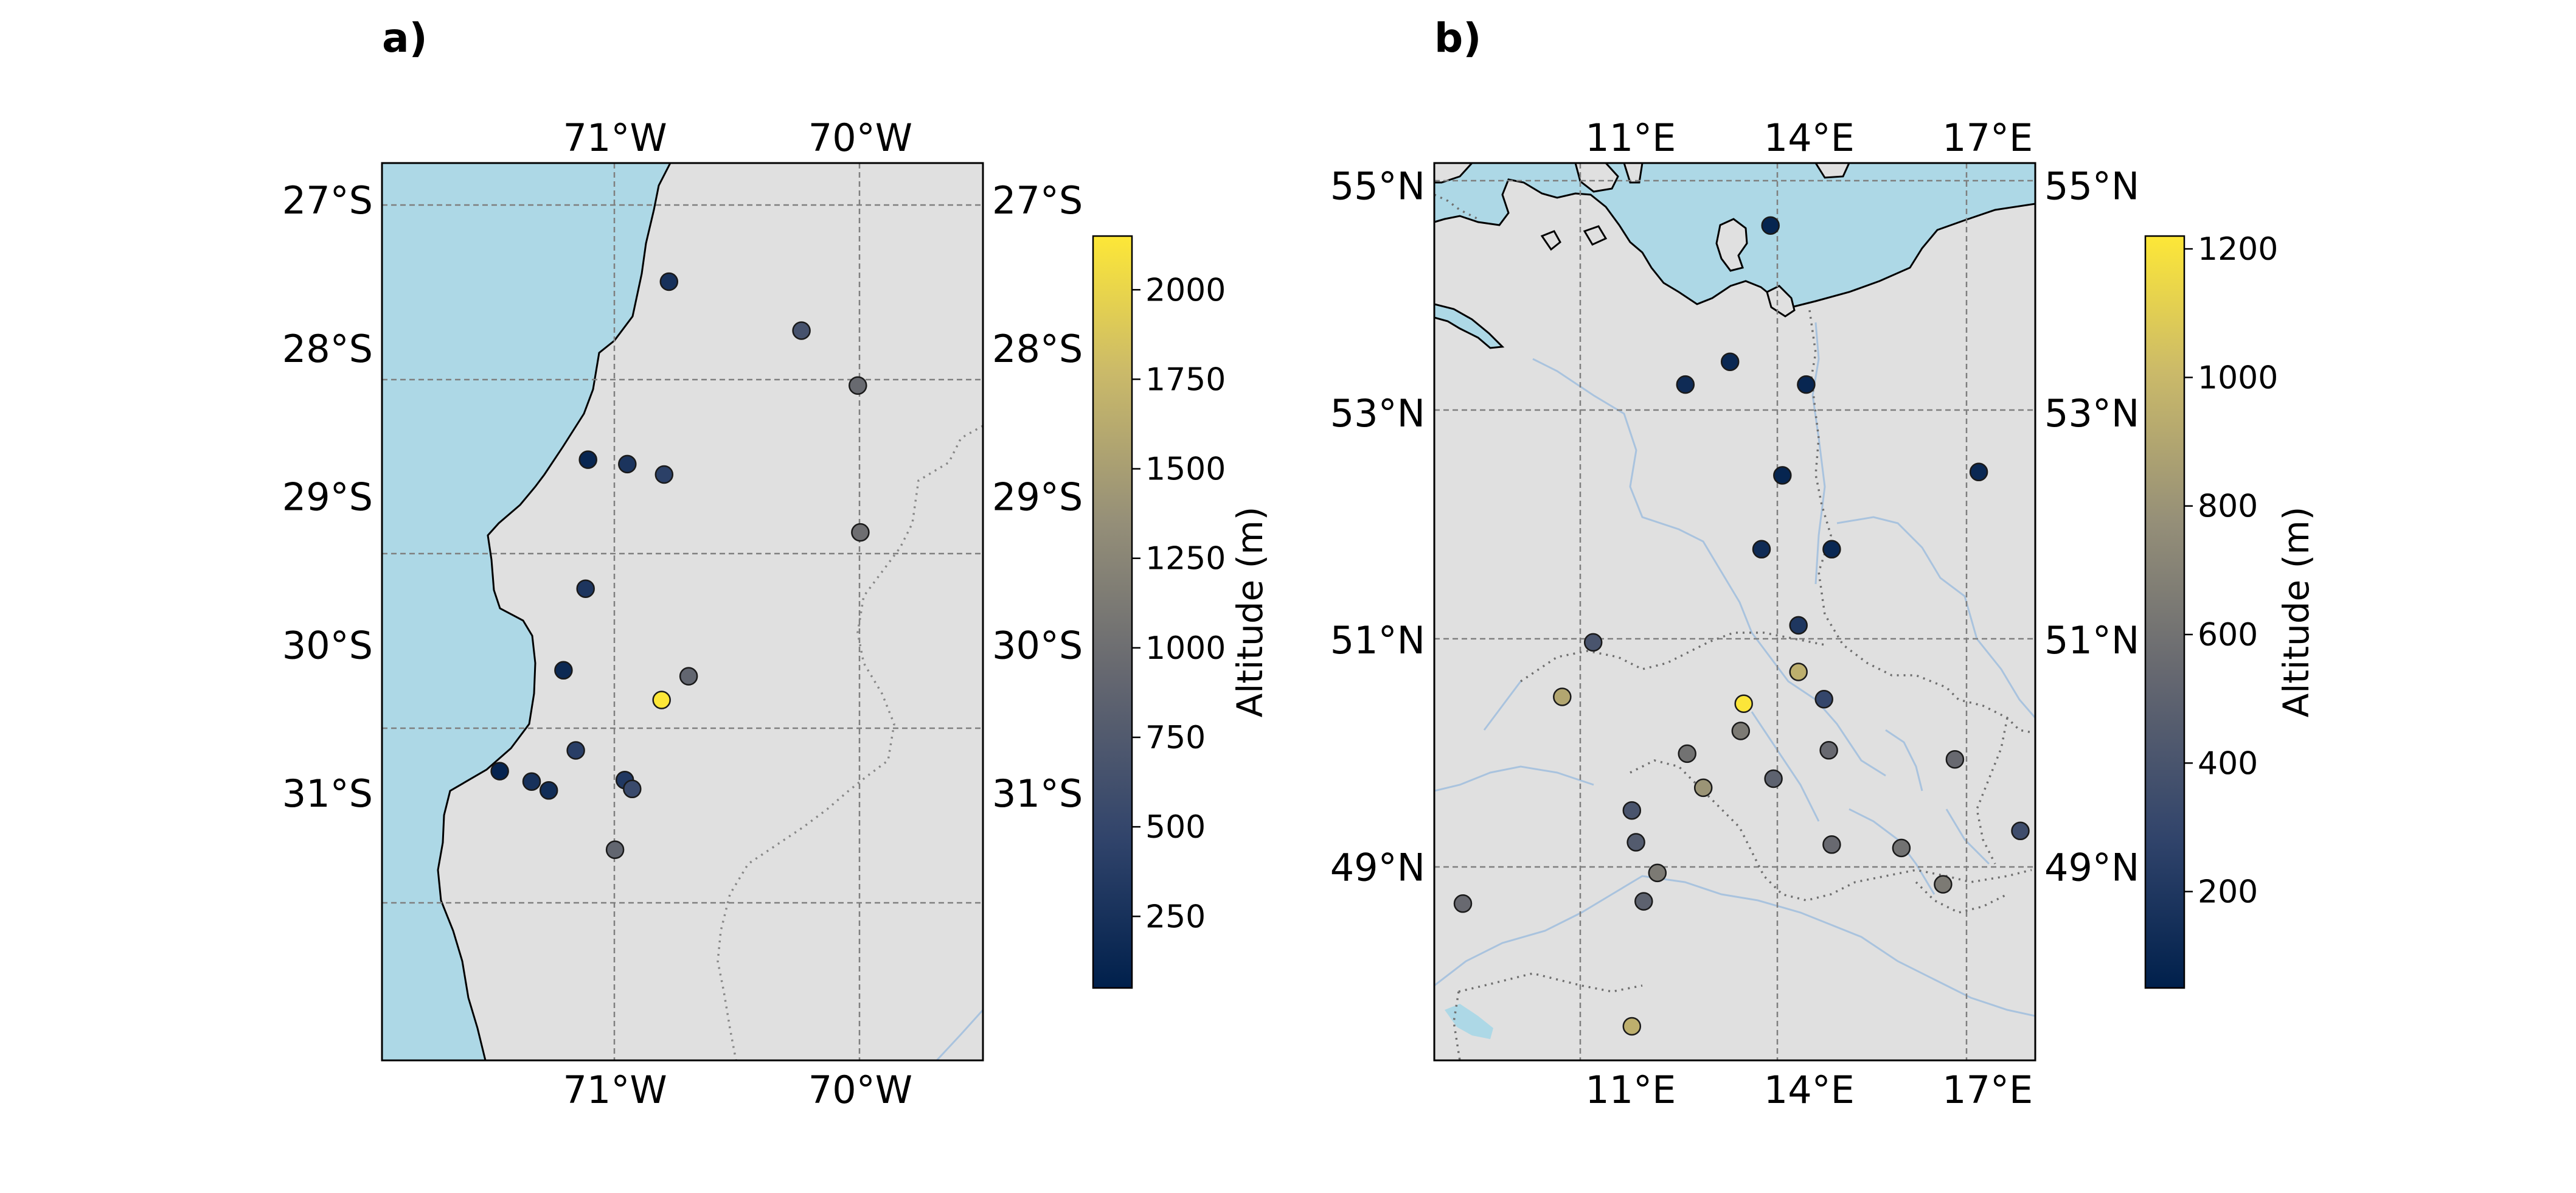  Describe the element at coordinates (615, 1090) in the screenshot. I see `lon-tick-label-bottom: 71°W` at that location.